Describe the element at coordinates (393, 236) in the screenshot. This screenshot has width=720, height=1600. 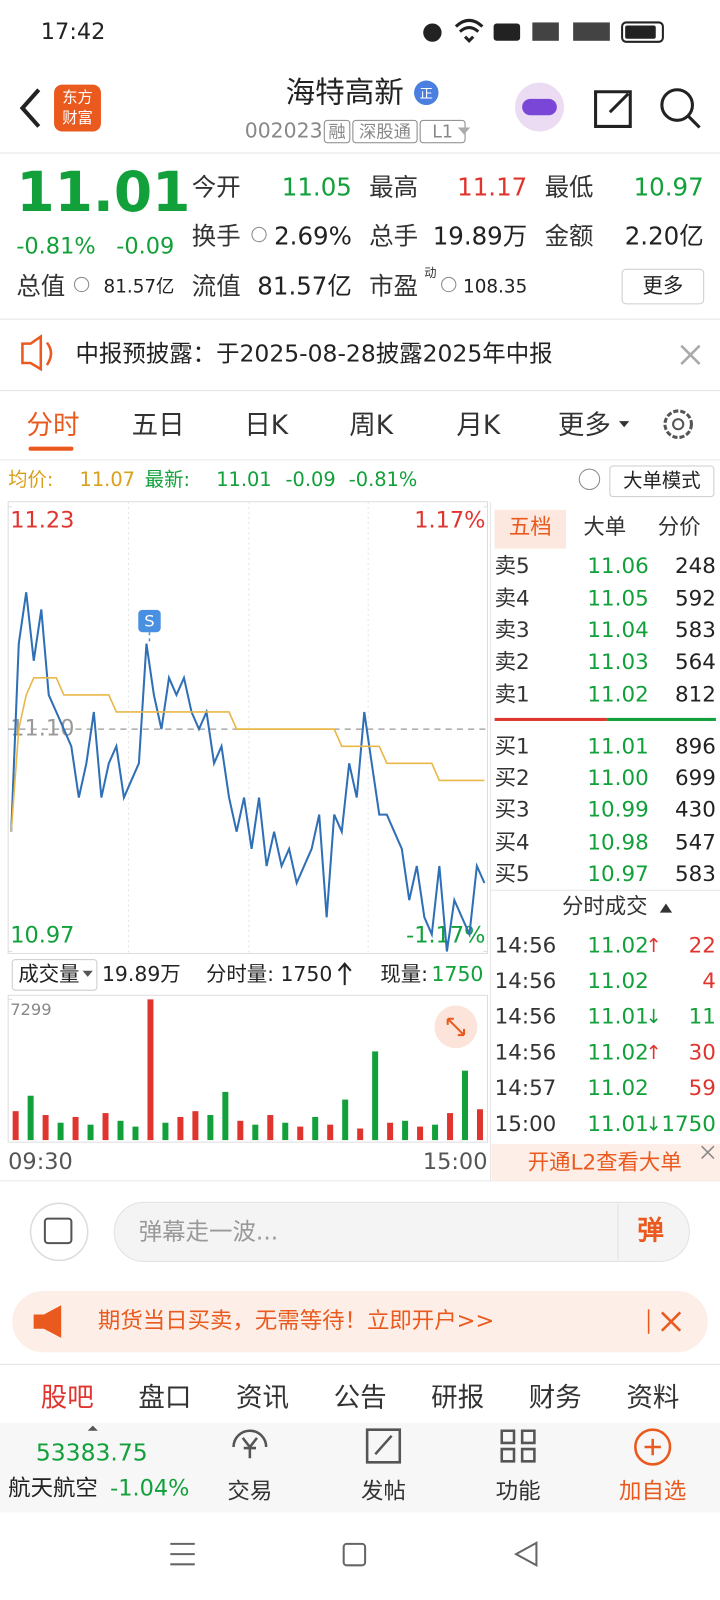
I see `stat-label: 总手` at that location.